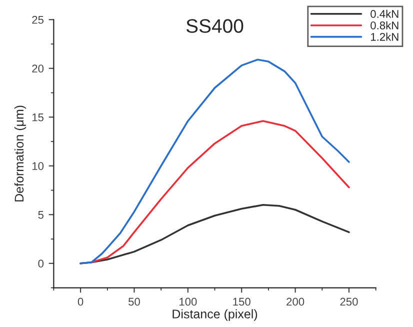 This screenshot has width=413, height=327. What do you see at coordinates (215, 26) in the screenshot?
I see `chart-title: SS400` at bounding box center [215, 26].